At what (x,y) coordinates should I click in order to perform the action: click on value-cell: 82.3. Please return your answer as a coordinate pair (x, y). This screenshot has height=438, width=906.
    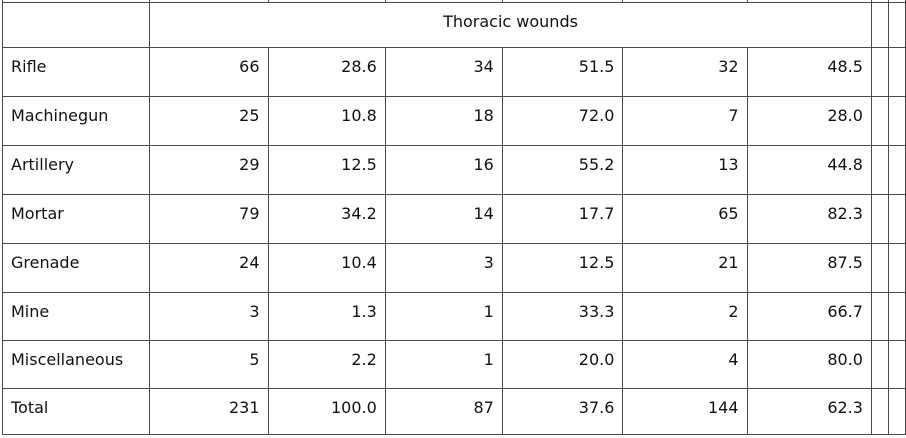
    Looking at the image, I should click on (809, 219).